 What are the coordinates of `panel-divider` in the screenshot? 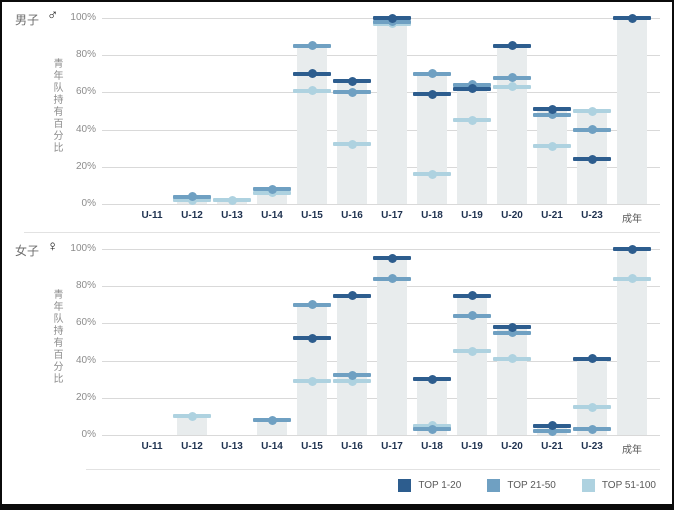 It's located at (342, 232).